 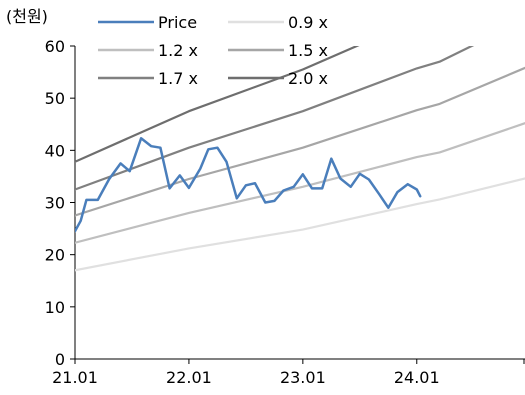 What do you see at coordinates (178, 50) in the screenshot?
I see `legend-label-1-2-x: 1.2 x` at bounding box center [178, 50].